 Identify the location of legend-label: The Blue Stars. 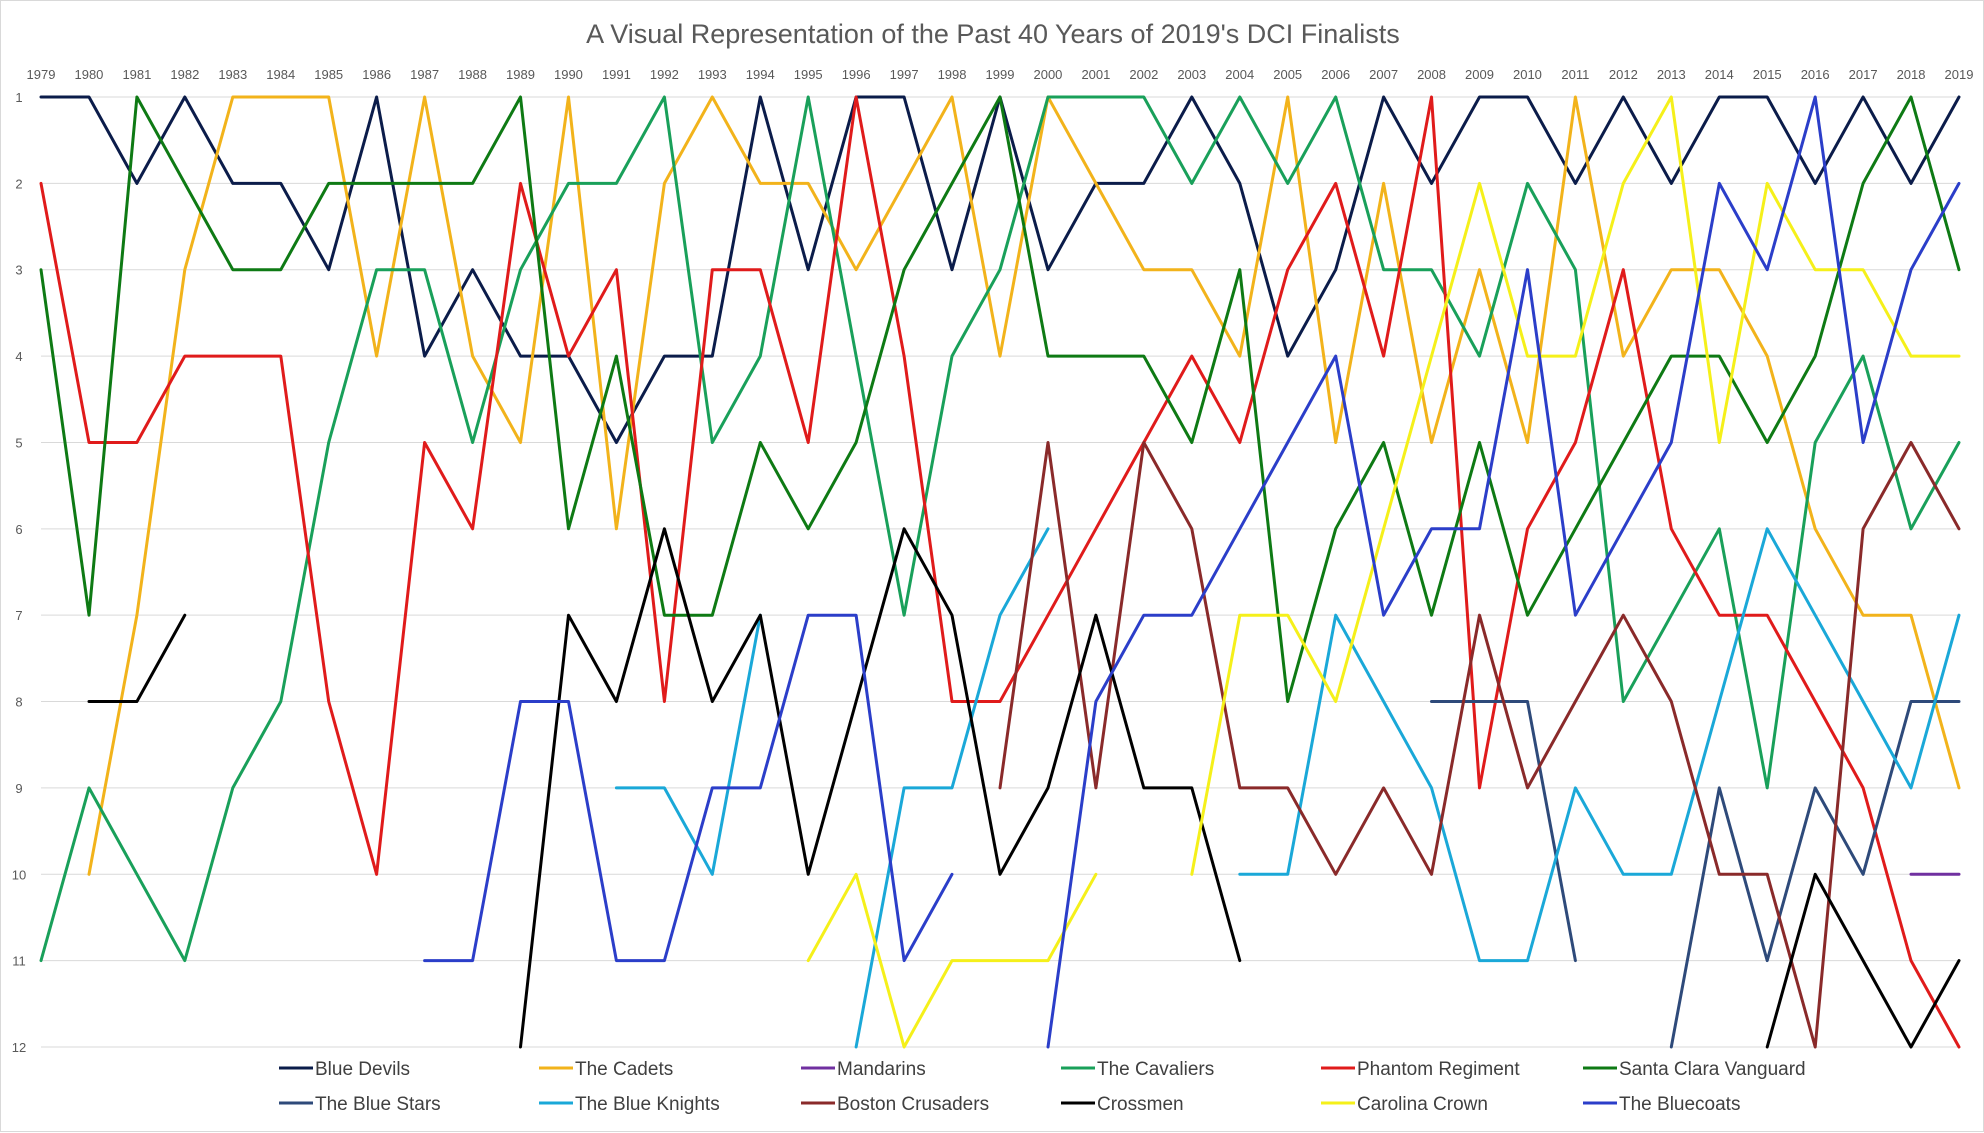
(378, 1104).